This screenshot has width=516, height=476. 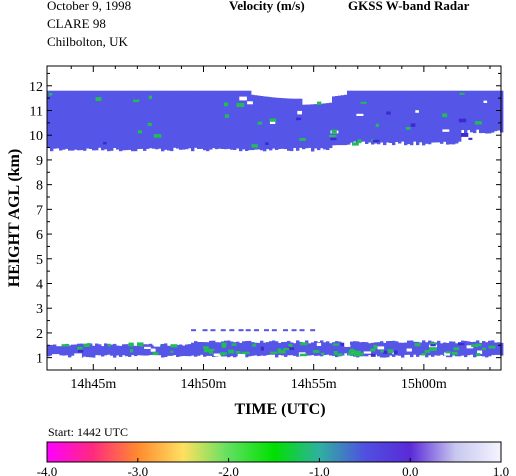 What do you see at coordinates (204, 384) in the screenshot?
I see `x-tick-label: 14h50m` at bounding box center [204, 384].